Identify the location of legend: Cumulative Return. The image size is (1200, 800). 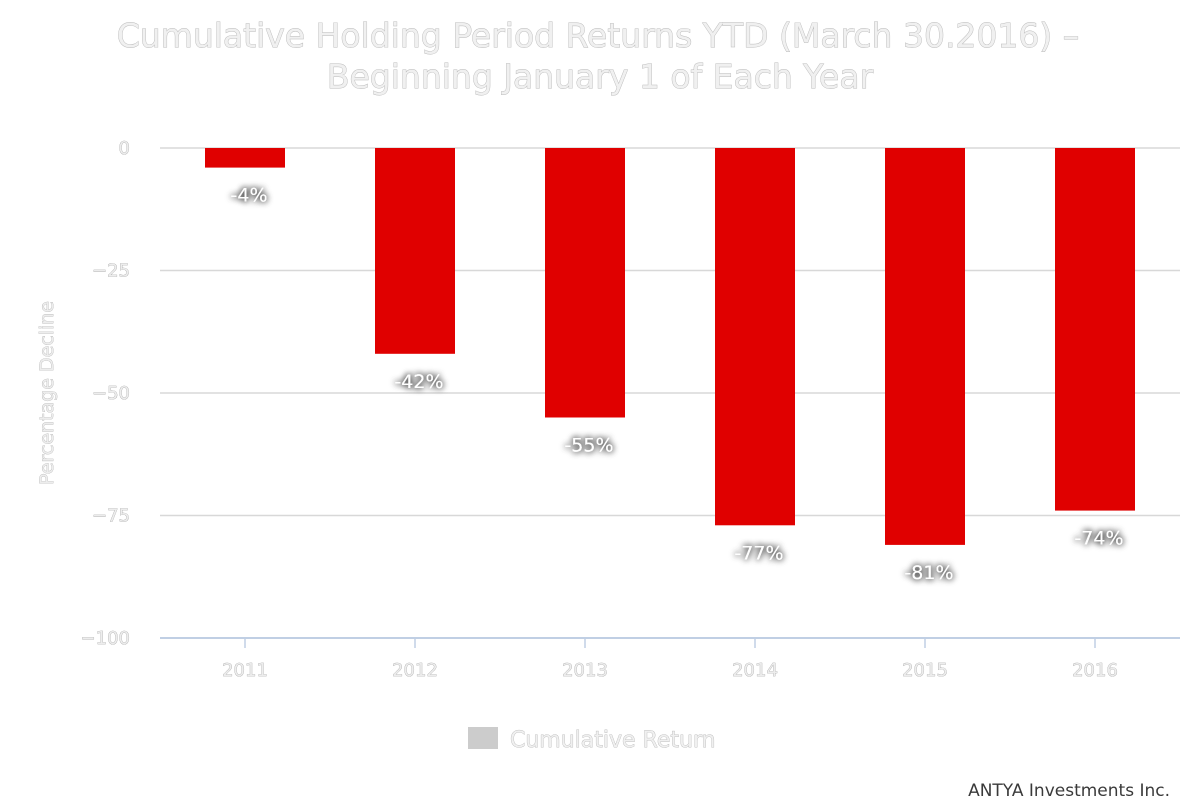
(592, 740).